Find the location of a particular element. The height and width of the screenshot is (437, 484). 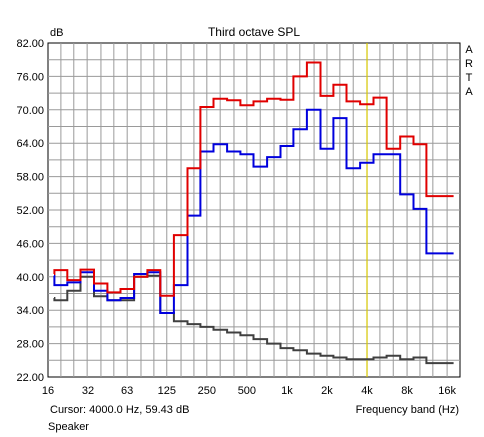

y-tick-label: 40.00 is located at coordinates (30, 278).